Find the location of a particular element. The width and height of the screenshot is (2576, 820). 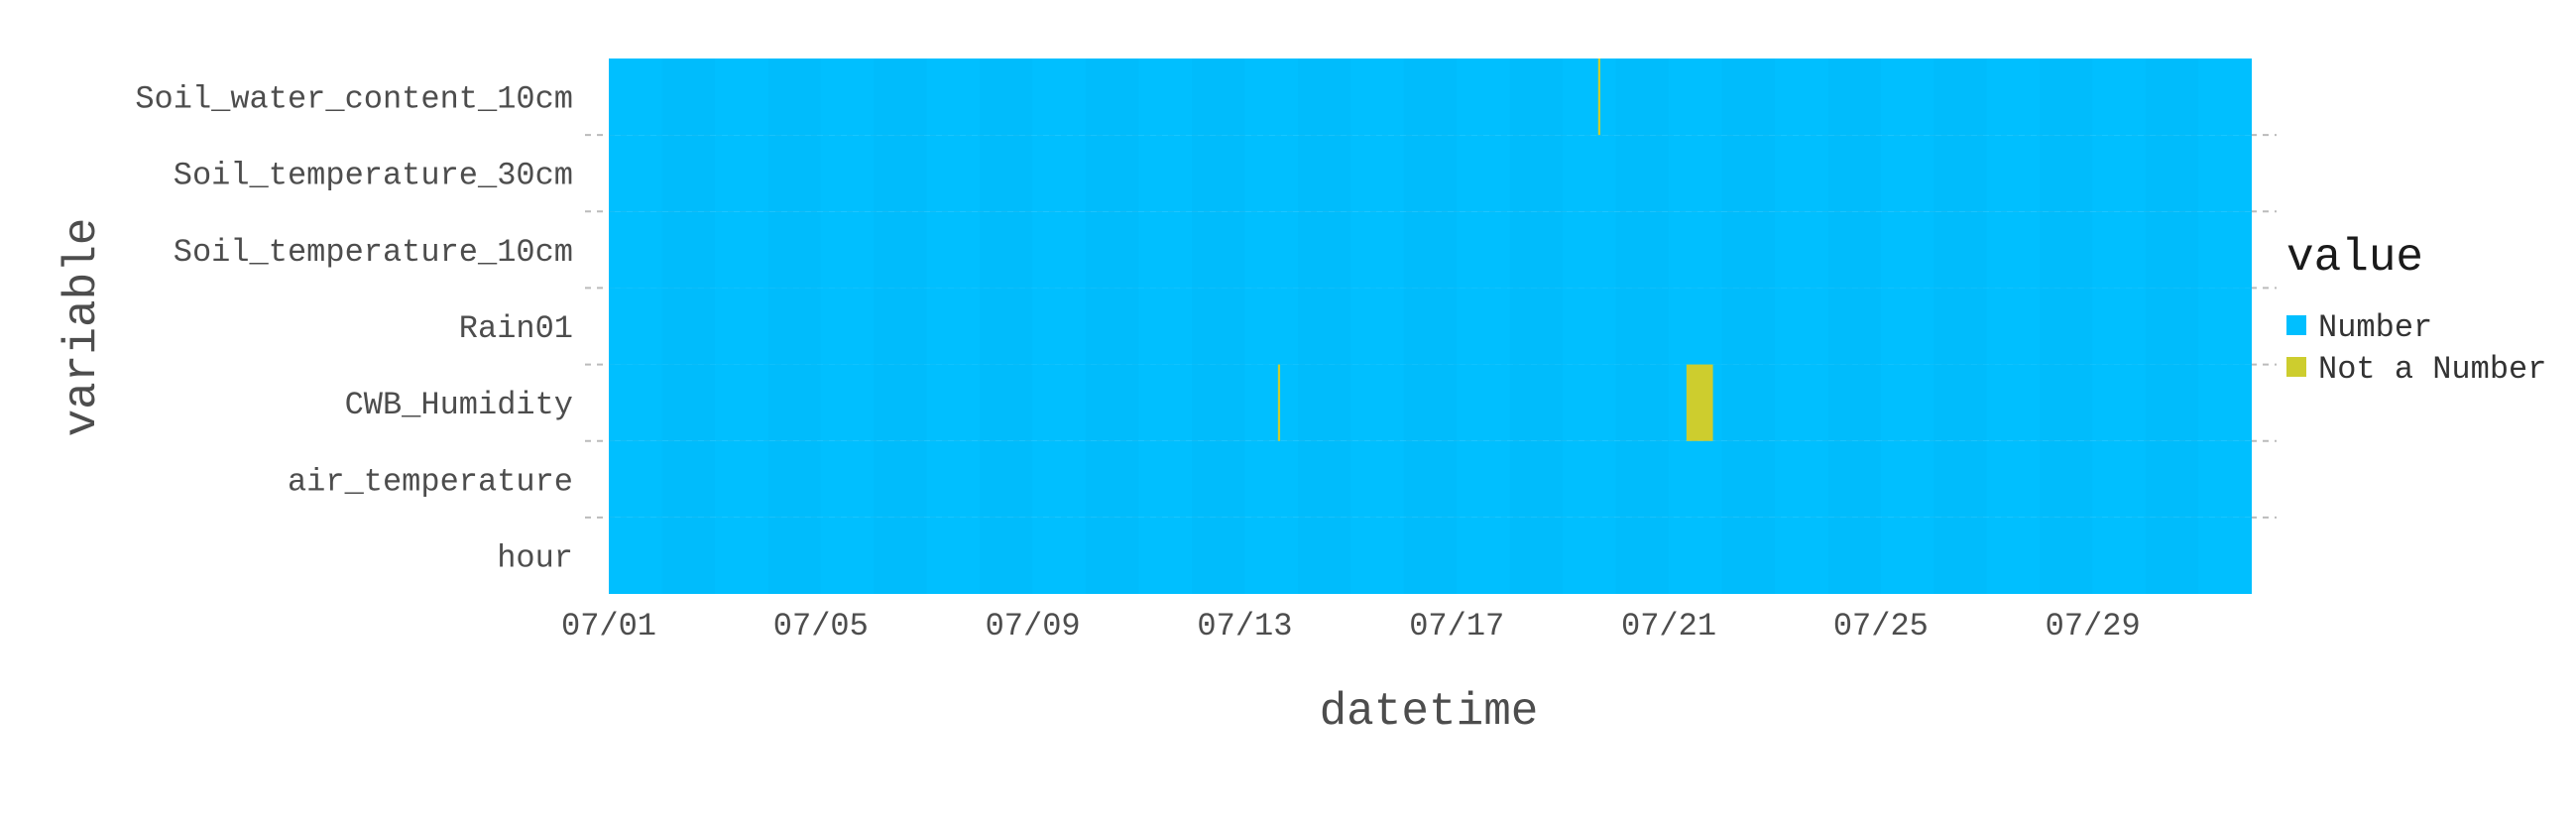

y-tick-label: hour is located at coordinates (535, 557).